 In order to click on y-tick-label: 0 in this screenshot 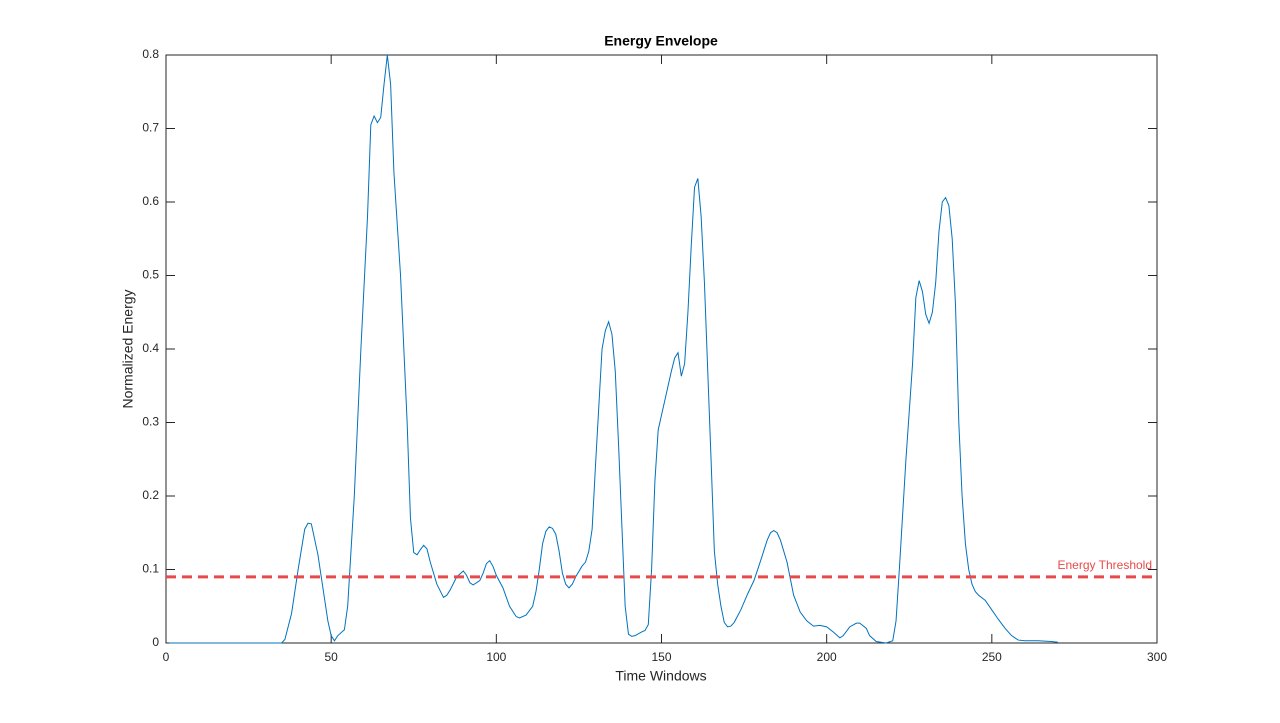, I will do `click(155, 642)`.